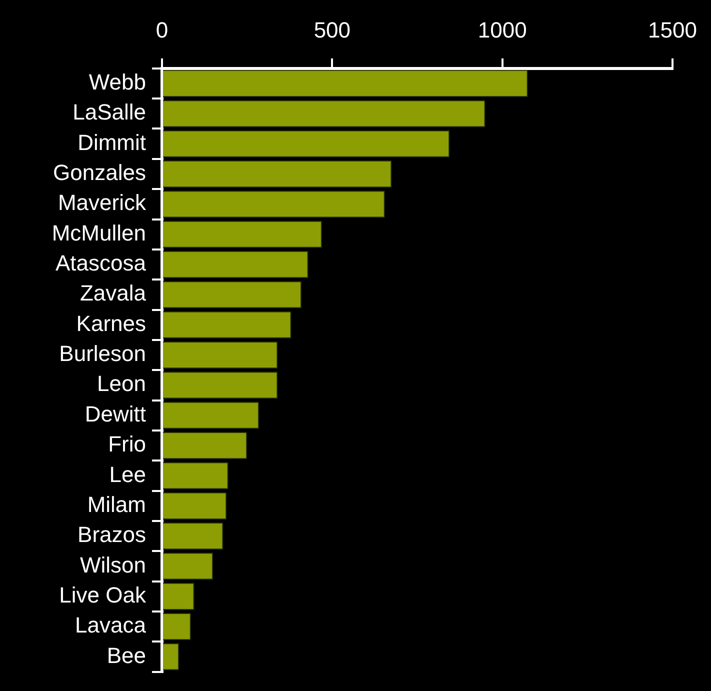  What do you see at coordinates (113, 565) in the screenshot?
I see `y-tick-label: Wilson` at bounding box center [113, 565].